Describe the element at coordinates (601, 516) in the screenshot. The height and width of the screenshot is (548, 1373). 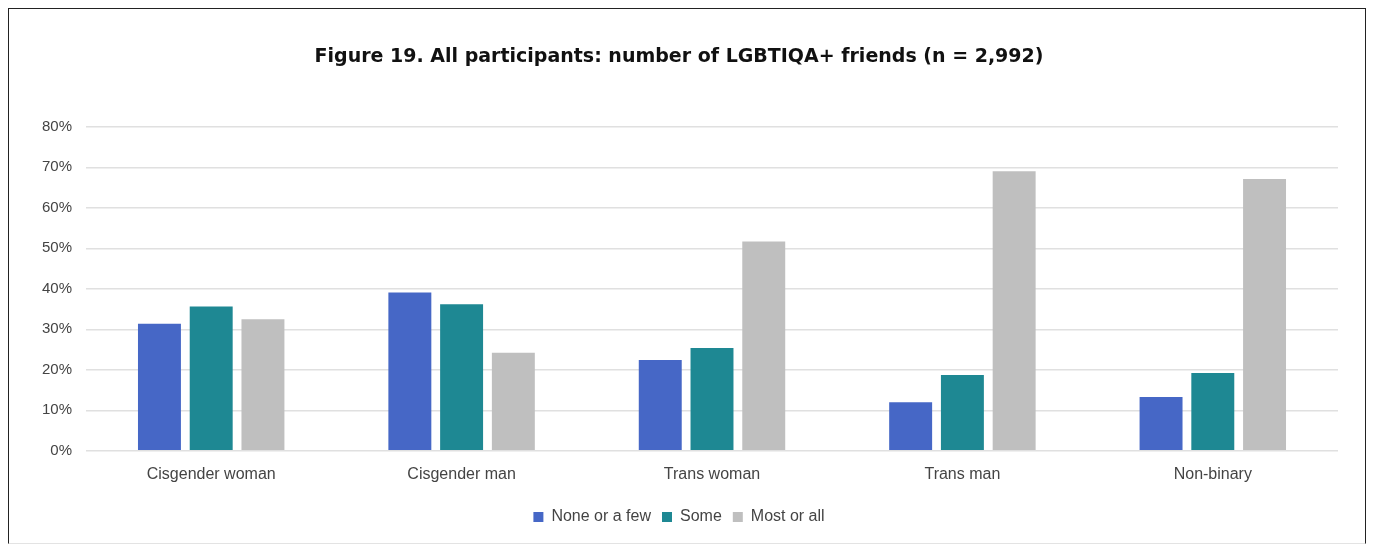
I see `legend-label: None or a few` at that location.